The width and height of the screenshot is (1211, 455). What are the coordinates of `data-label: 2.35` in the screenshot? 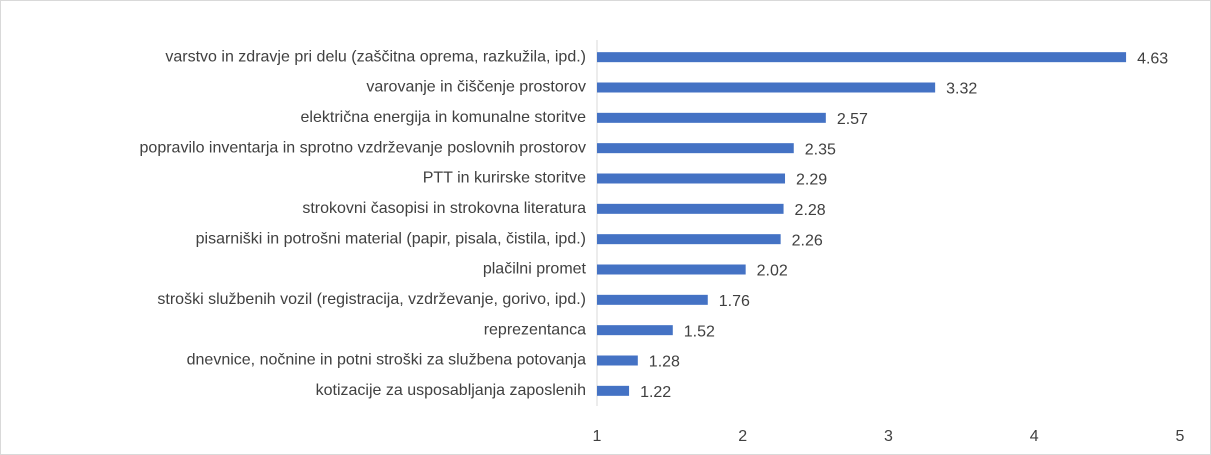 It's located at (820, 149).